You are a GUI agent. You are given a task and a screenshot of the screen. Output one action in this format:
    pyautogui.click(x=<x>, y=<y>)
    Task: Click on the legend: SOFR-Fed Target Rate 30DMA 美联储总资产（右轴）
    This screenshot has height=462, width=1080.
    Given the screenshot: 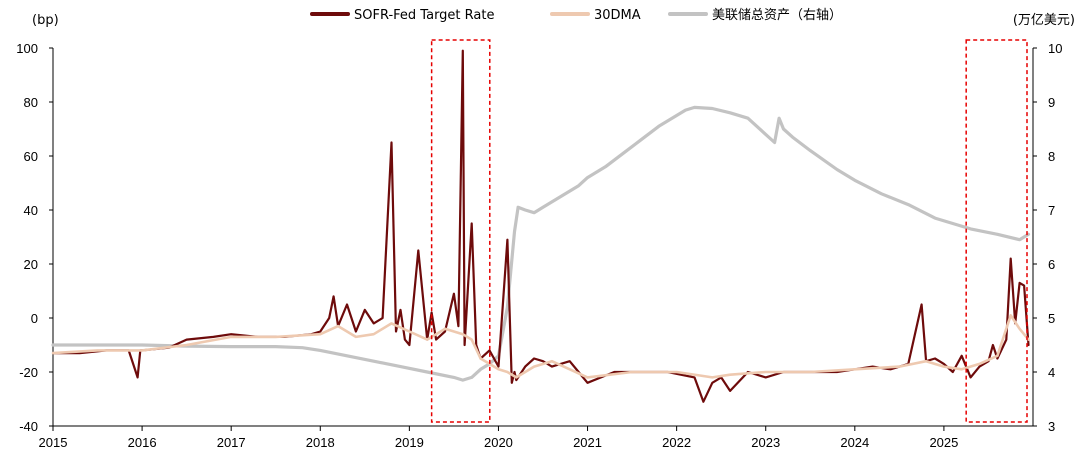 What is the action you would take?
    pyautogui.click(x=576, y=15)
    